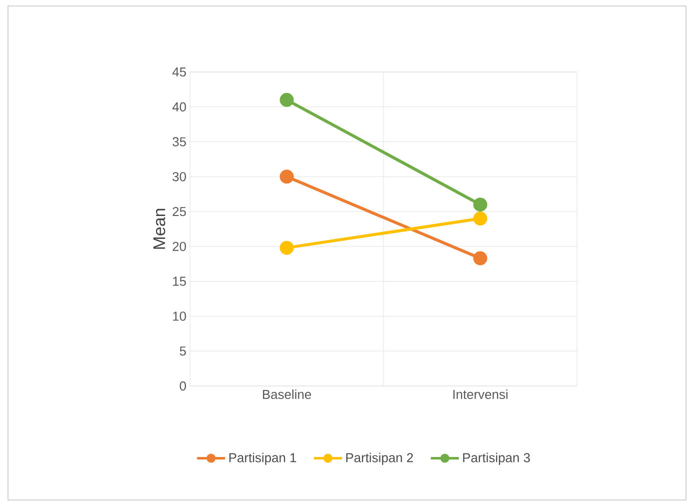 The width and height of the screenshot is (688, 503). What do you see at coordinates (287, 395) in the screenshot?
I see `x-tick-label: Baseline` at bounding box center [287, 395].